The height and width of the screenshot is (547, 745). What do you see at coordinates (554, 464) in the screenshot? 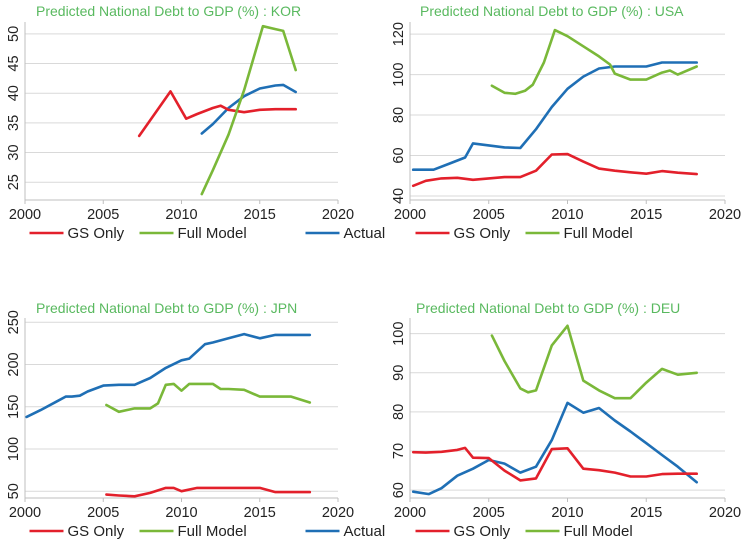
I see `series-line-deu-gs-only` at bounding box center [554, 464].